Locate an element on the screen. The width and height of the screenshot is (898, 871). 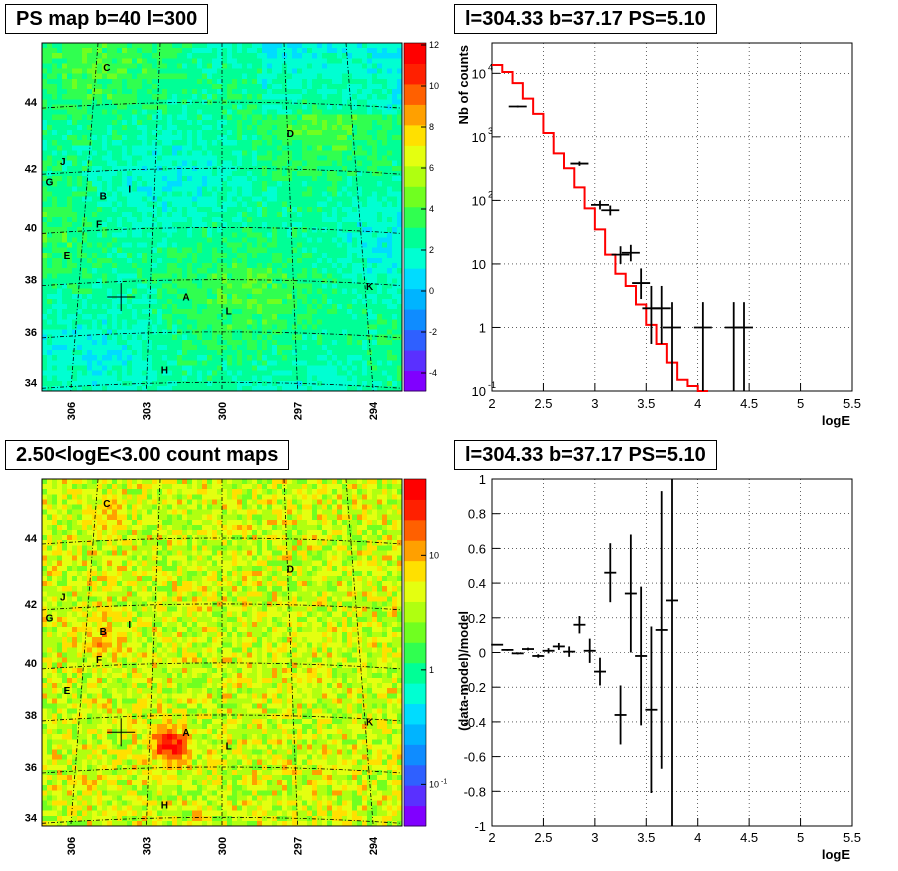
residual-title: l=304.33 b=37.17 PS=5.10 is located at coordinates (585, 455).